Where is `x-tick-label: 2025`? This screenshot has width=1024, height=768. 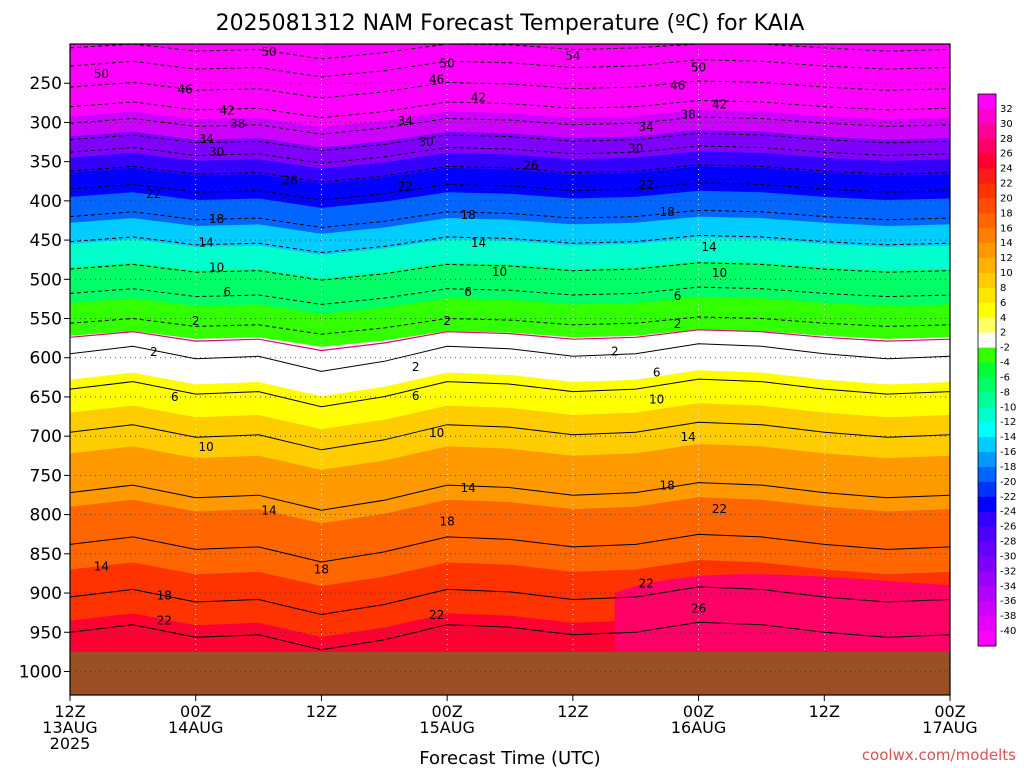
x-tick-label: 2025 is located at coordinates (70, 743).